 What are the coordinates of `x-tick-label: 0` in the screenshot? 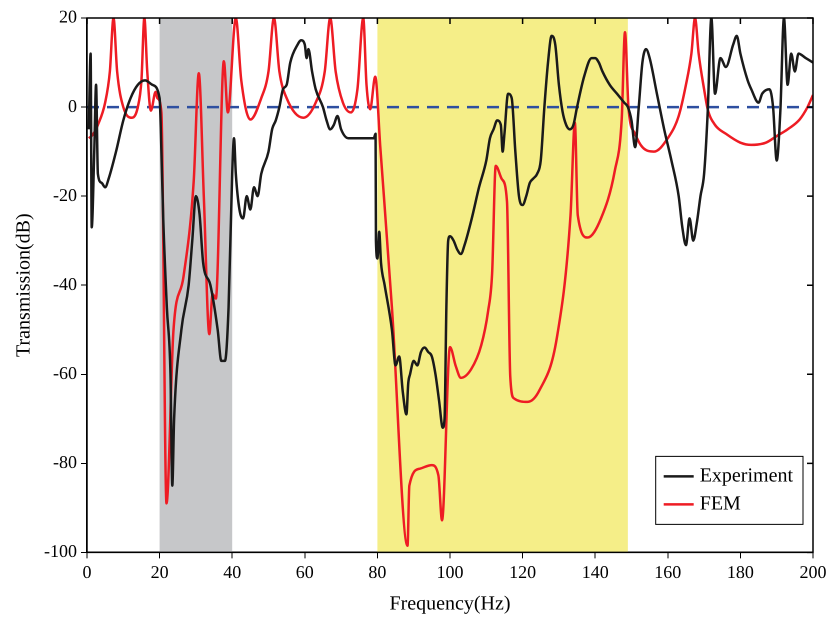 It's located at (87, 572).